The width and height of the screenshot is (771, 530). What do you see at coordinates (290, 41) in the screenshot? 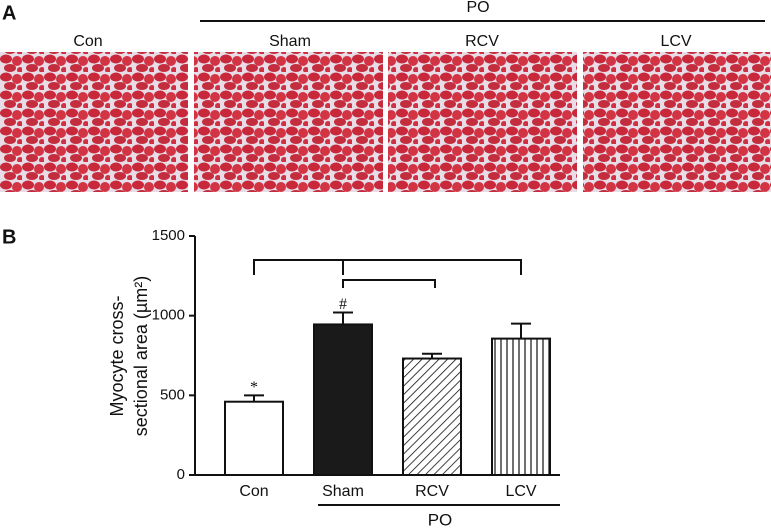
I see `image-label: Sham` at bounding box center [290, 41].